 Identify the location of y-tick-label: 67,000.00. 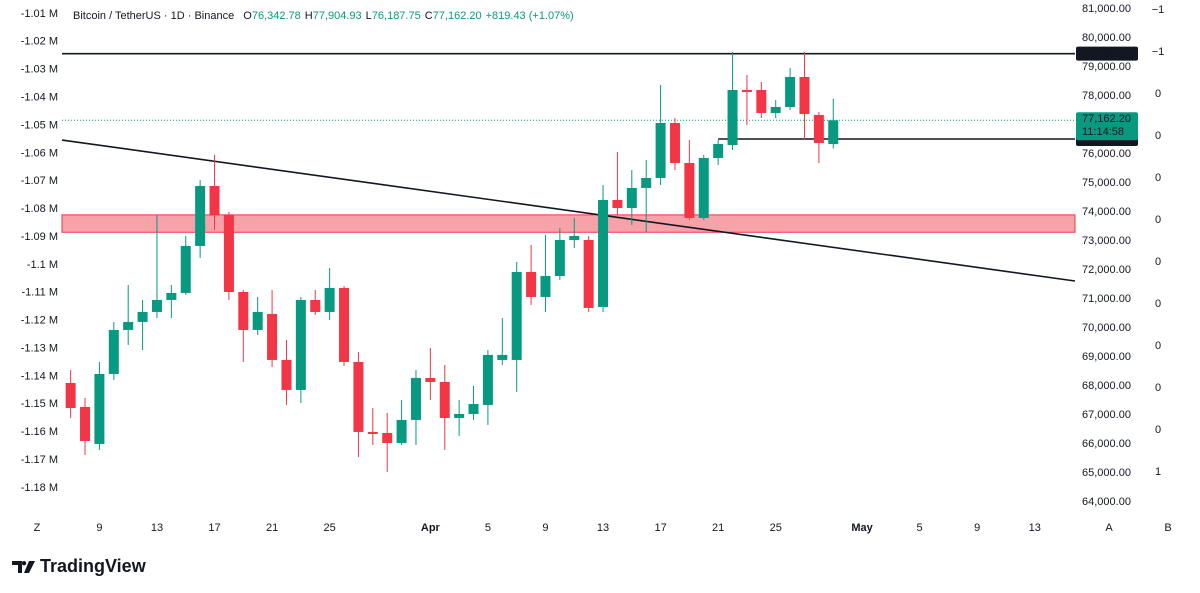
(1106, 415).